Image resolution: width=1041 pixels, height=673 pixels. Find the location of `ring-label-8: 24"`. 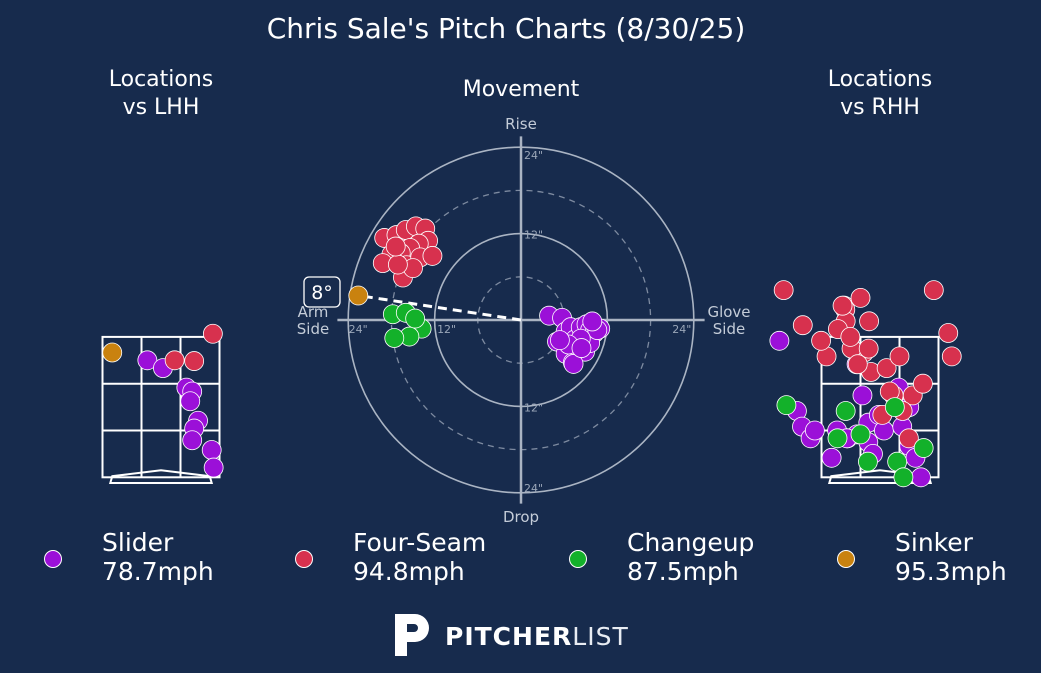

ring-label-8: 24" is located at coordinates (681, 329).